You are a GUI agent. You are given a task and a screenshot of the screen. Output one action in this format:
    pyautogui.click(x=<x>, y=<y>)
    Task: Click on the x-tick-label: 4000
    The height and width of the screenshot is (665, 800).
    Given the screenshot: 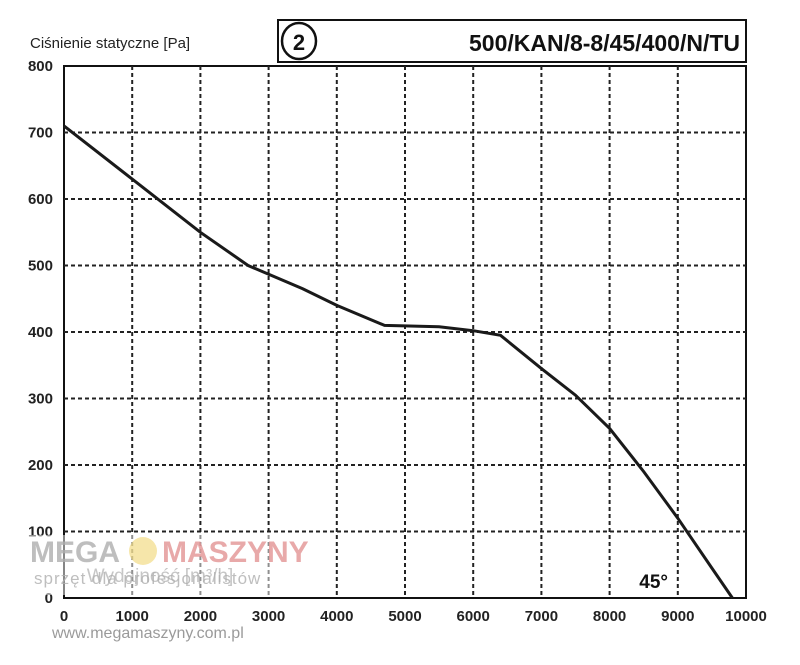 What is the action you would take?
    pyautogui.click(x=336, y=616)
    